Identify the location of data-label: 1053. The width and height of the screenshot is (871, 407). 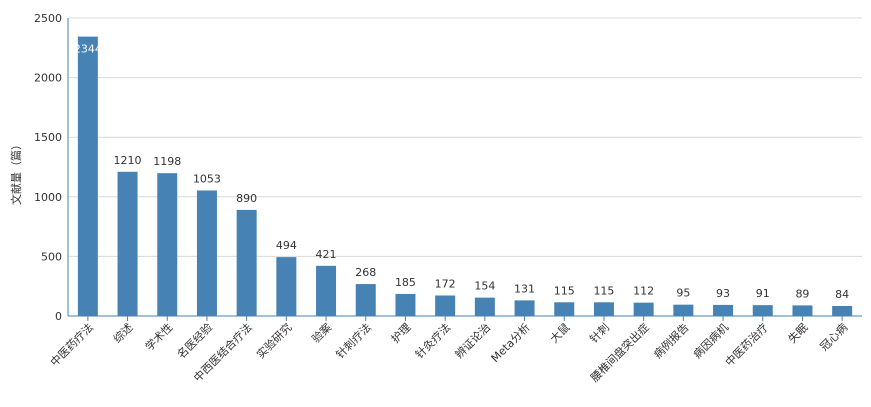
(207, 178).